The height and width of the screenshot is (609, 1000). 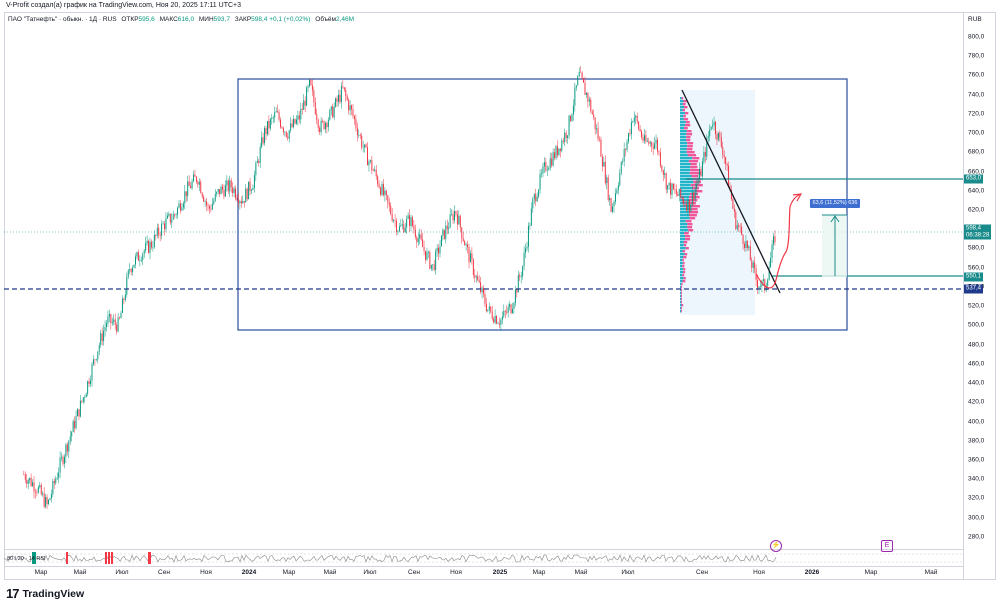 What do you see at coordinates (974, 289) in the screenshot?
I see `level-537-tag: 537,4` at bounding box center [974, 289].